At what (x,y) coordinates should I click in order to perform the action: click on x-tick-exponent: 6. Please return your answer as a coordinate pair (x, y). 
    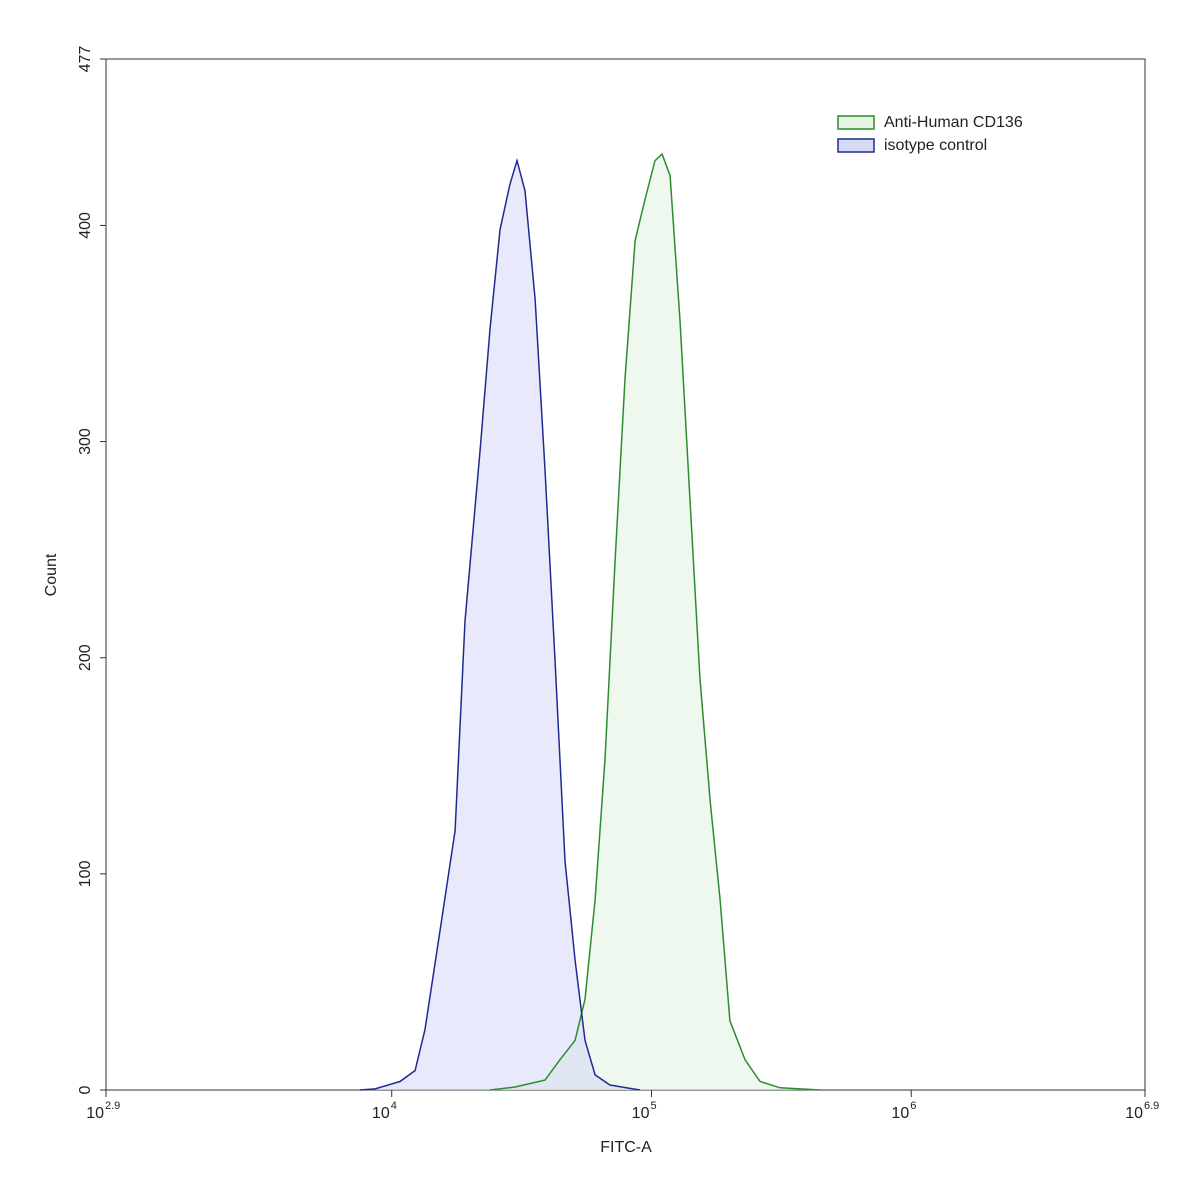
    Looking at the image, I should click on (913, 1106).